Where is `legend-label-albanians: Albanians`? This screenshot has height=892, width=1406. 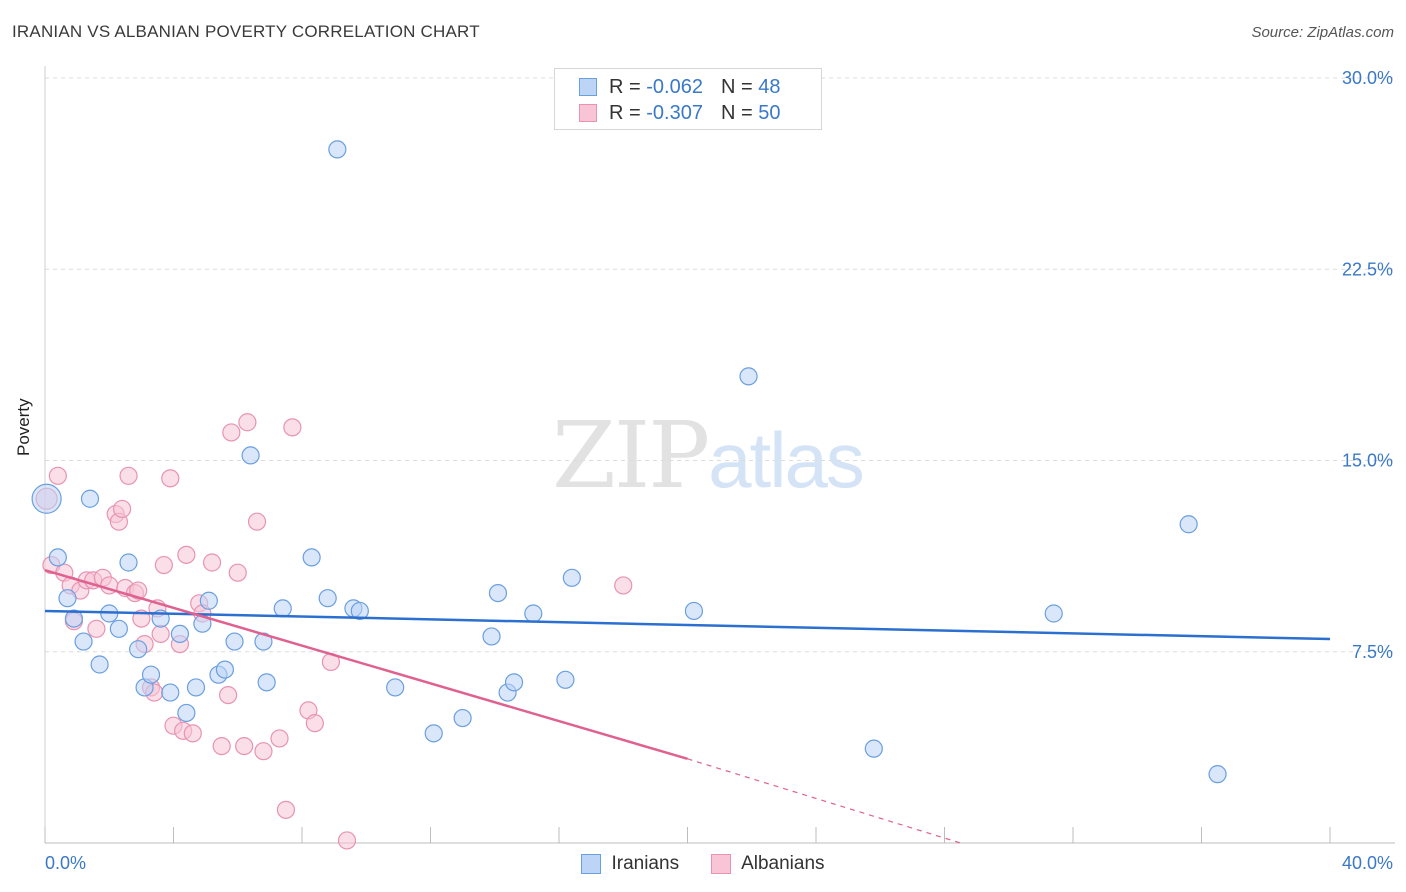 legend-label-albanians: Albanians is located at coordinates (783, 863).